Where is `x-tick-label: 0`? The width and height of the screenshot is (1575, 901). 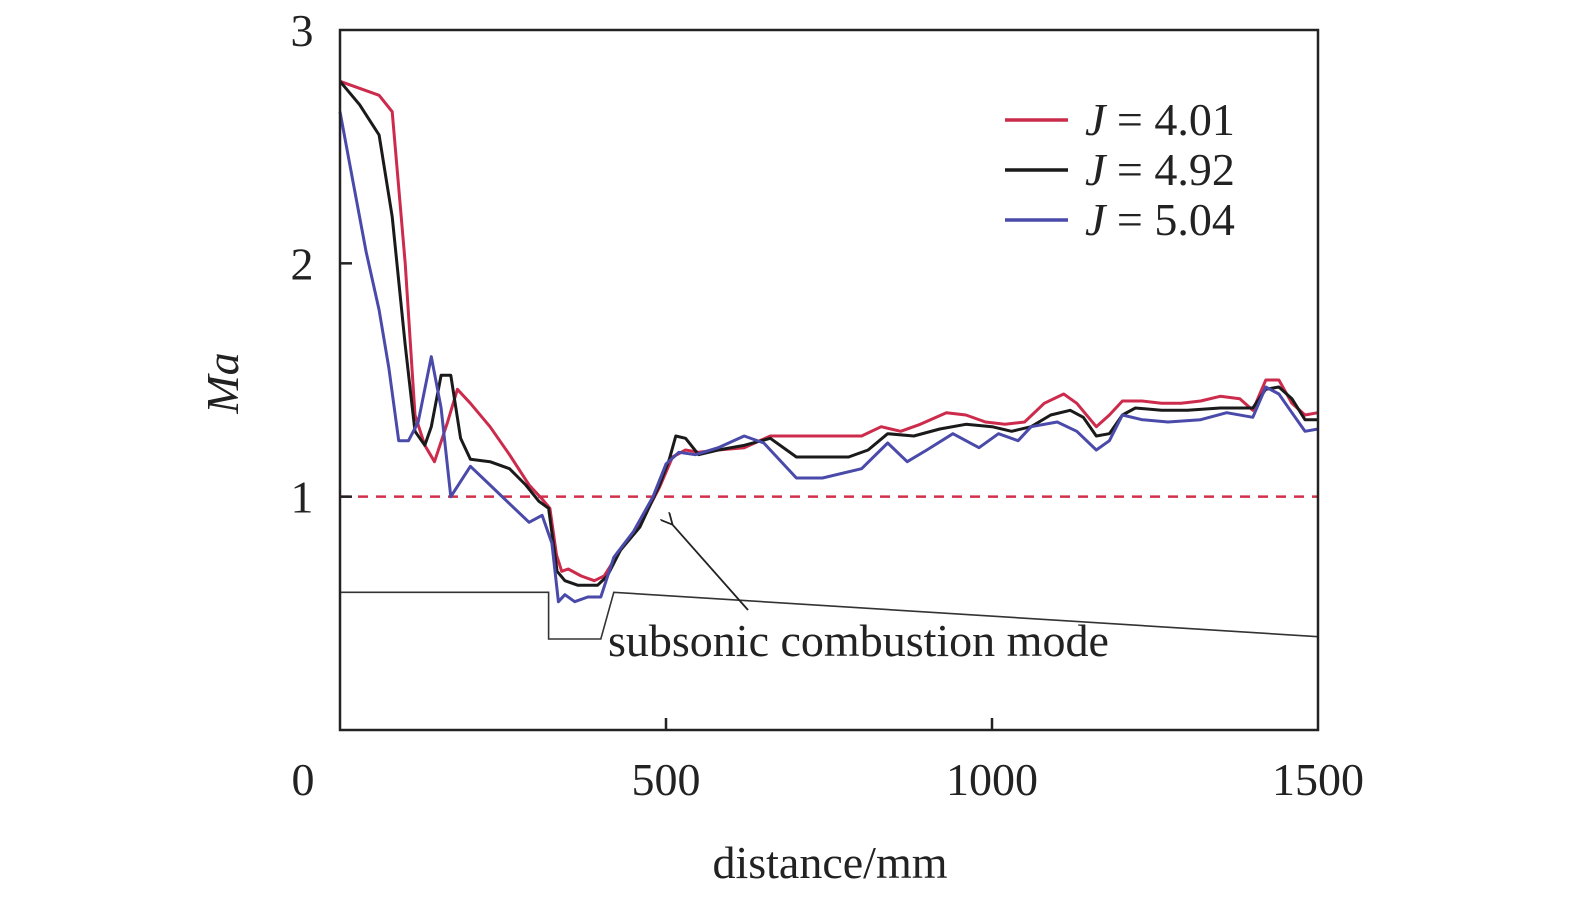 x-tick-label: 0 is located at coordinates (303, 779).